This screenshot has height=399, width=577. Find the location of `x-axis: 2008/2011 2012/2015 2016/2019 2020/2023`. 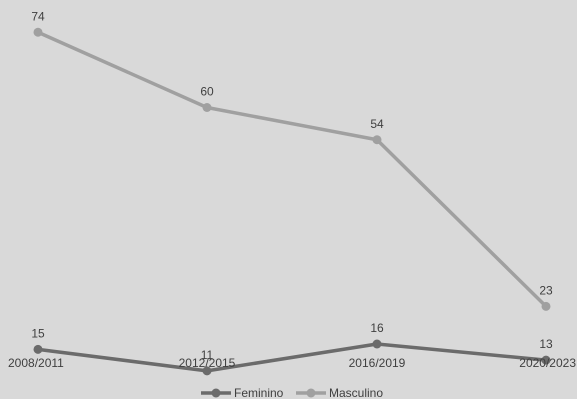

x-axis: 2008/2011 2012/2015 2016/2019 2020/2023 is located at coordinates (292, 363).